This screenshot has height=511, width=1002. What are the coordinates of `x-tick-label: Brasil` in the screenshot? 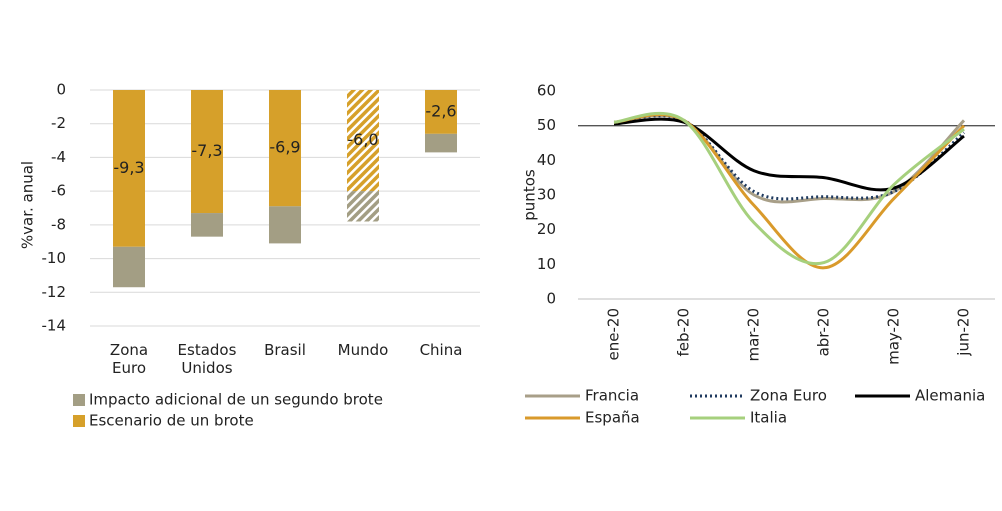 It's located at (285, 350).